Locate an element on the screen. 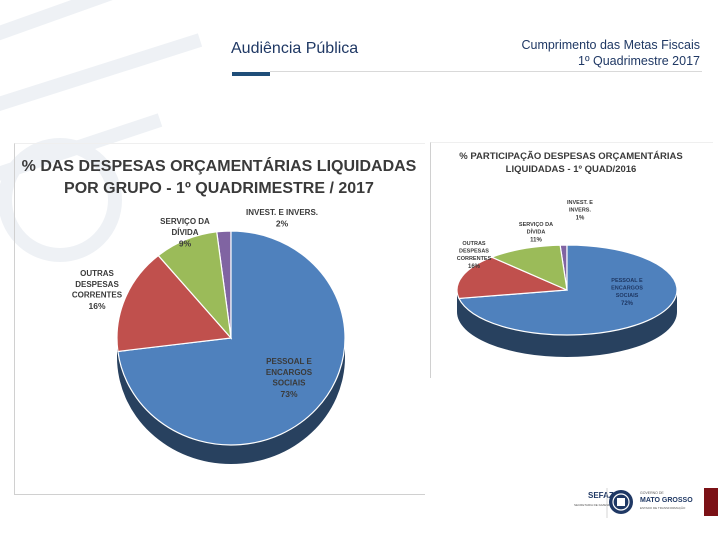  chart-title-2017-line1: % DAS DESPESAS ORÇAMENTÁRIAS LIQUIDADAS is located at coordinates (219, 166).